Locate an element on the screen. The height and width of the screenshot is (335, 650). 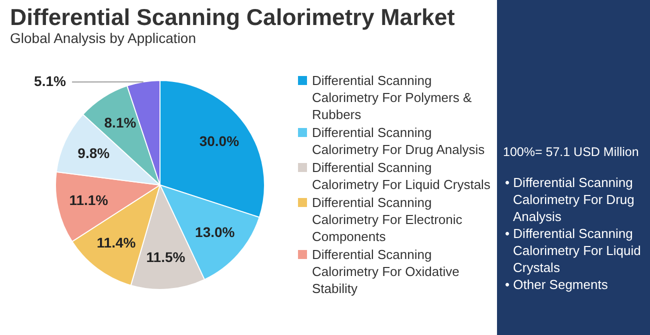
legend-label: Differential Scanning Calorimetry For Drug Analysis is located at coordinates (399, 141).